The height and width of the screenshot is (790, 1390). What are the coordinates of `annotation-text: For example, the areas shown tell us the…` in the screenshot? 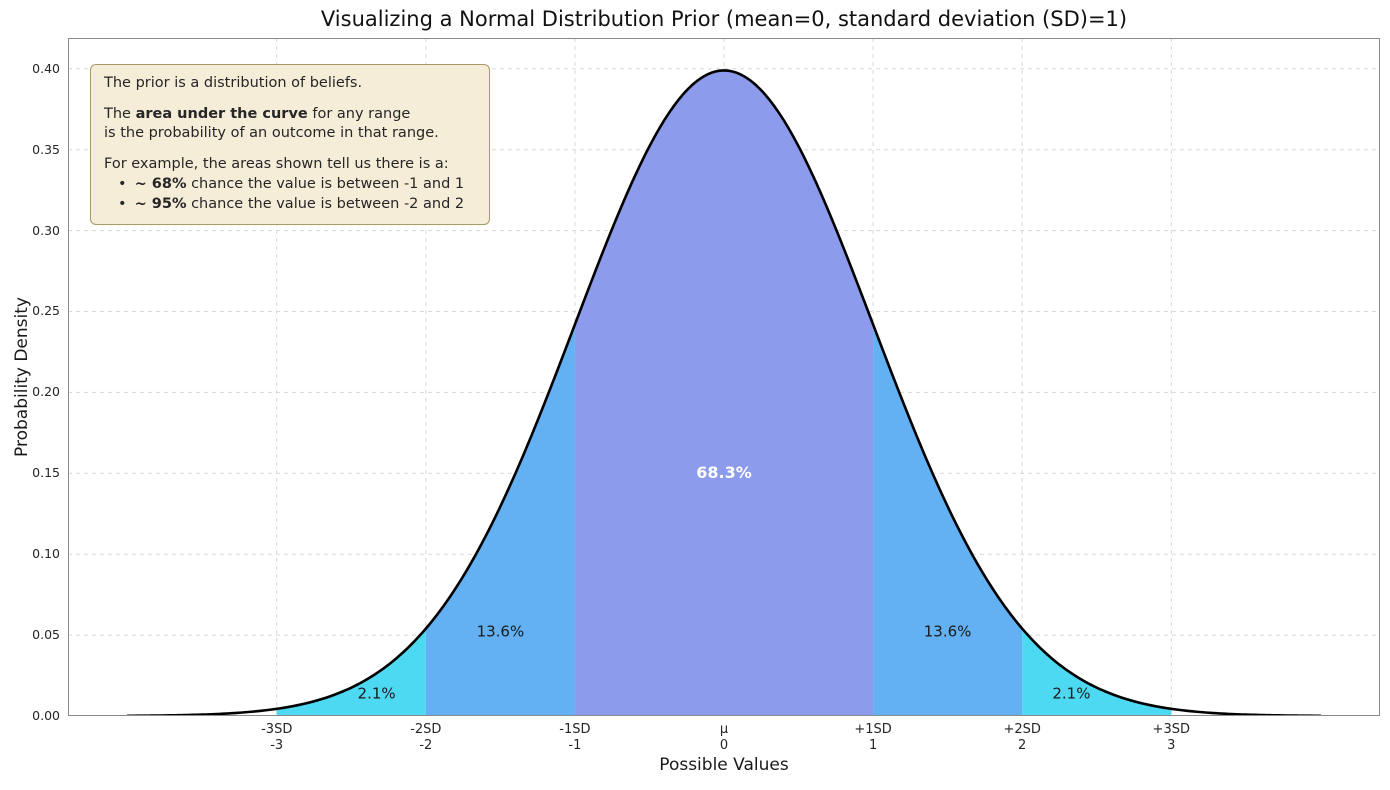 It's located at (276, 164).